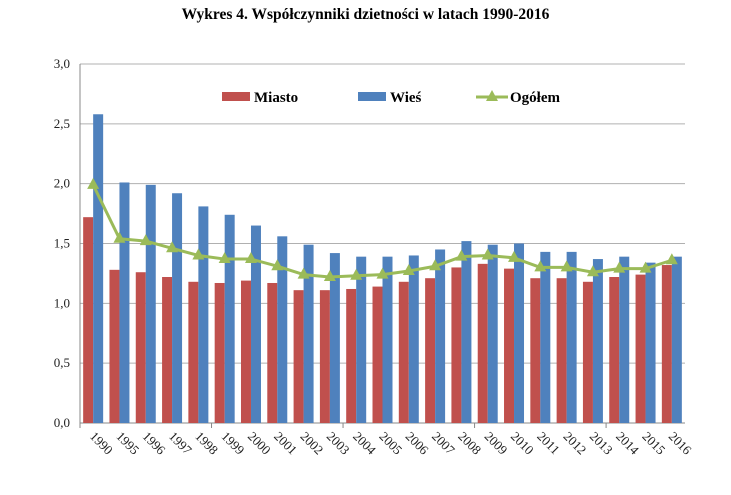 This screenshot has width=731, height=495. What do you see at coordinates (575, 443) in the screenshot?
I see `x-tick-label: 2012` at bounding box center [575, 443].